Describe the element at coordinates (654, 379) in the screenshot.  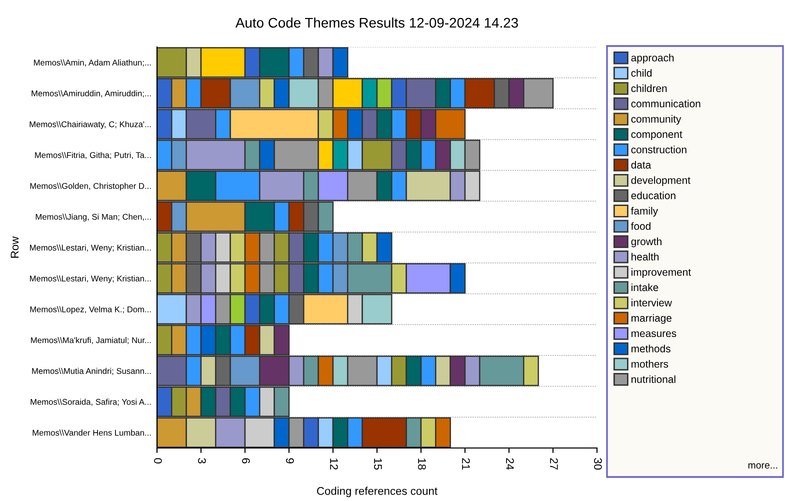
I see `legend-label: nutritional` at that location.